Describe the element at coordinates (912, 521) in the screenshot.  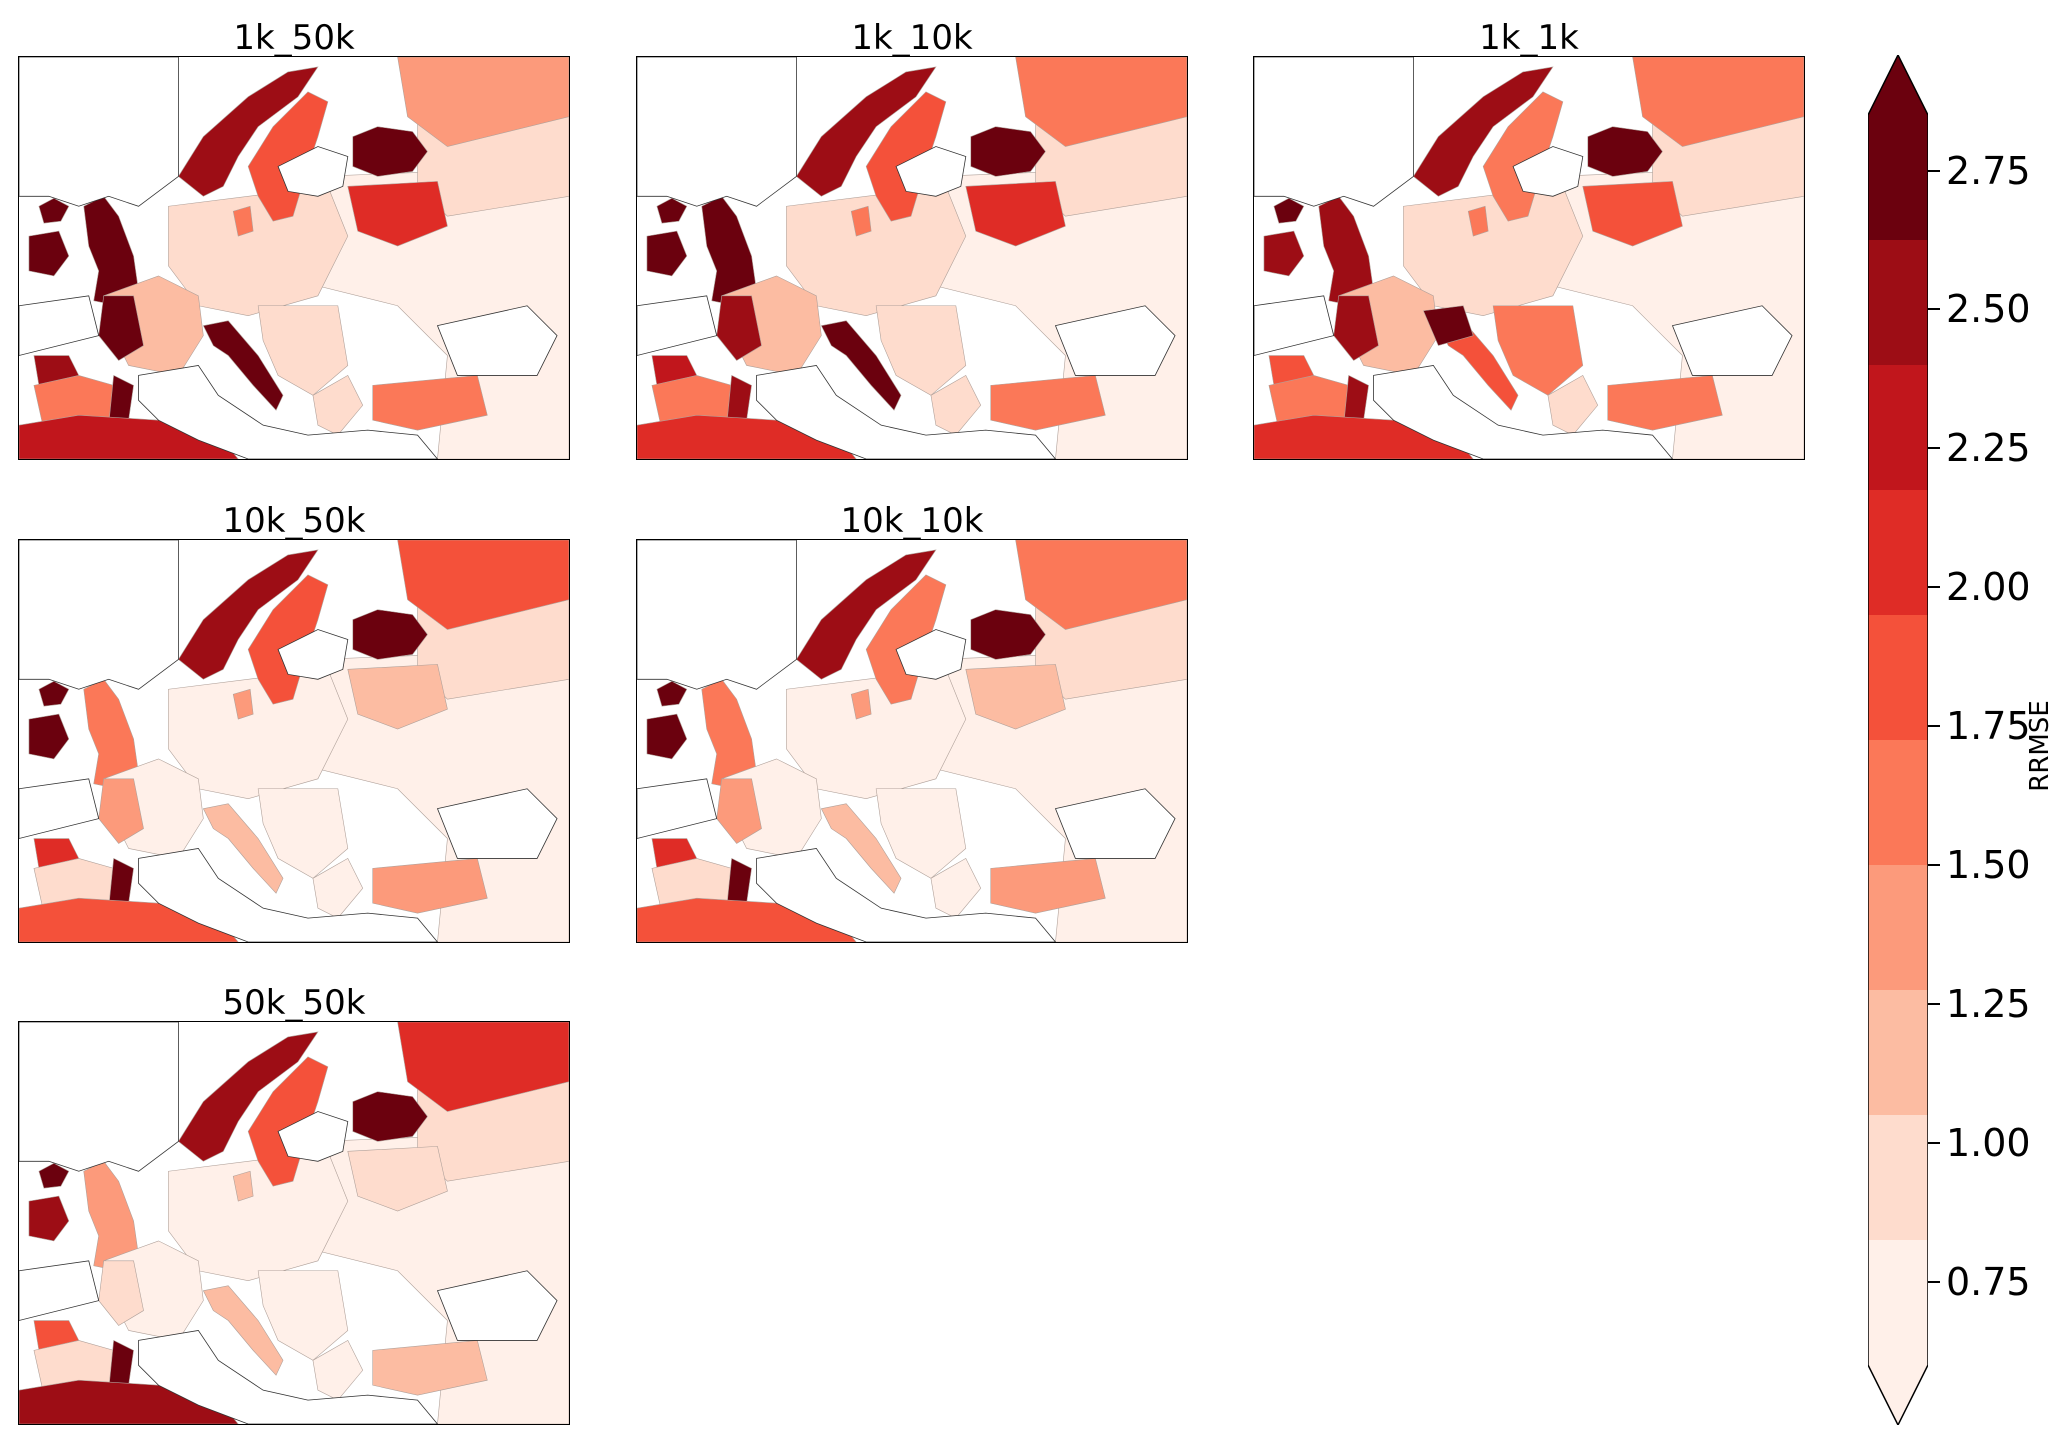
I see `panel-title: 10k_10k` at that location.